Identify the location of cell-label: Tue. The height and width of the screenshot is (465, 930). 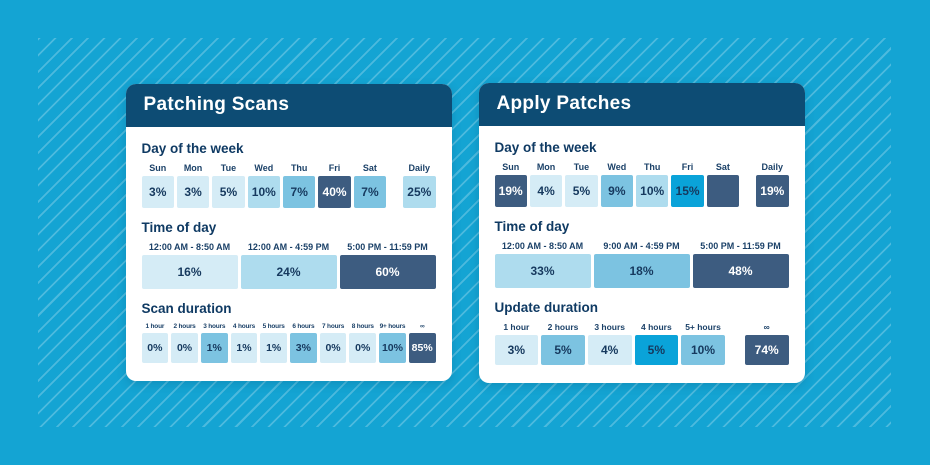
(228, 168).